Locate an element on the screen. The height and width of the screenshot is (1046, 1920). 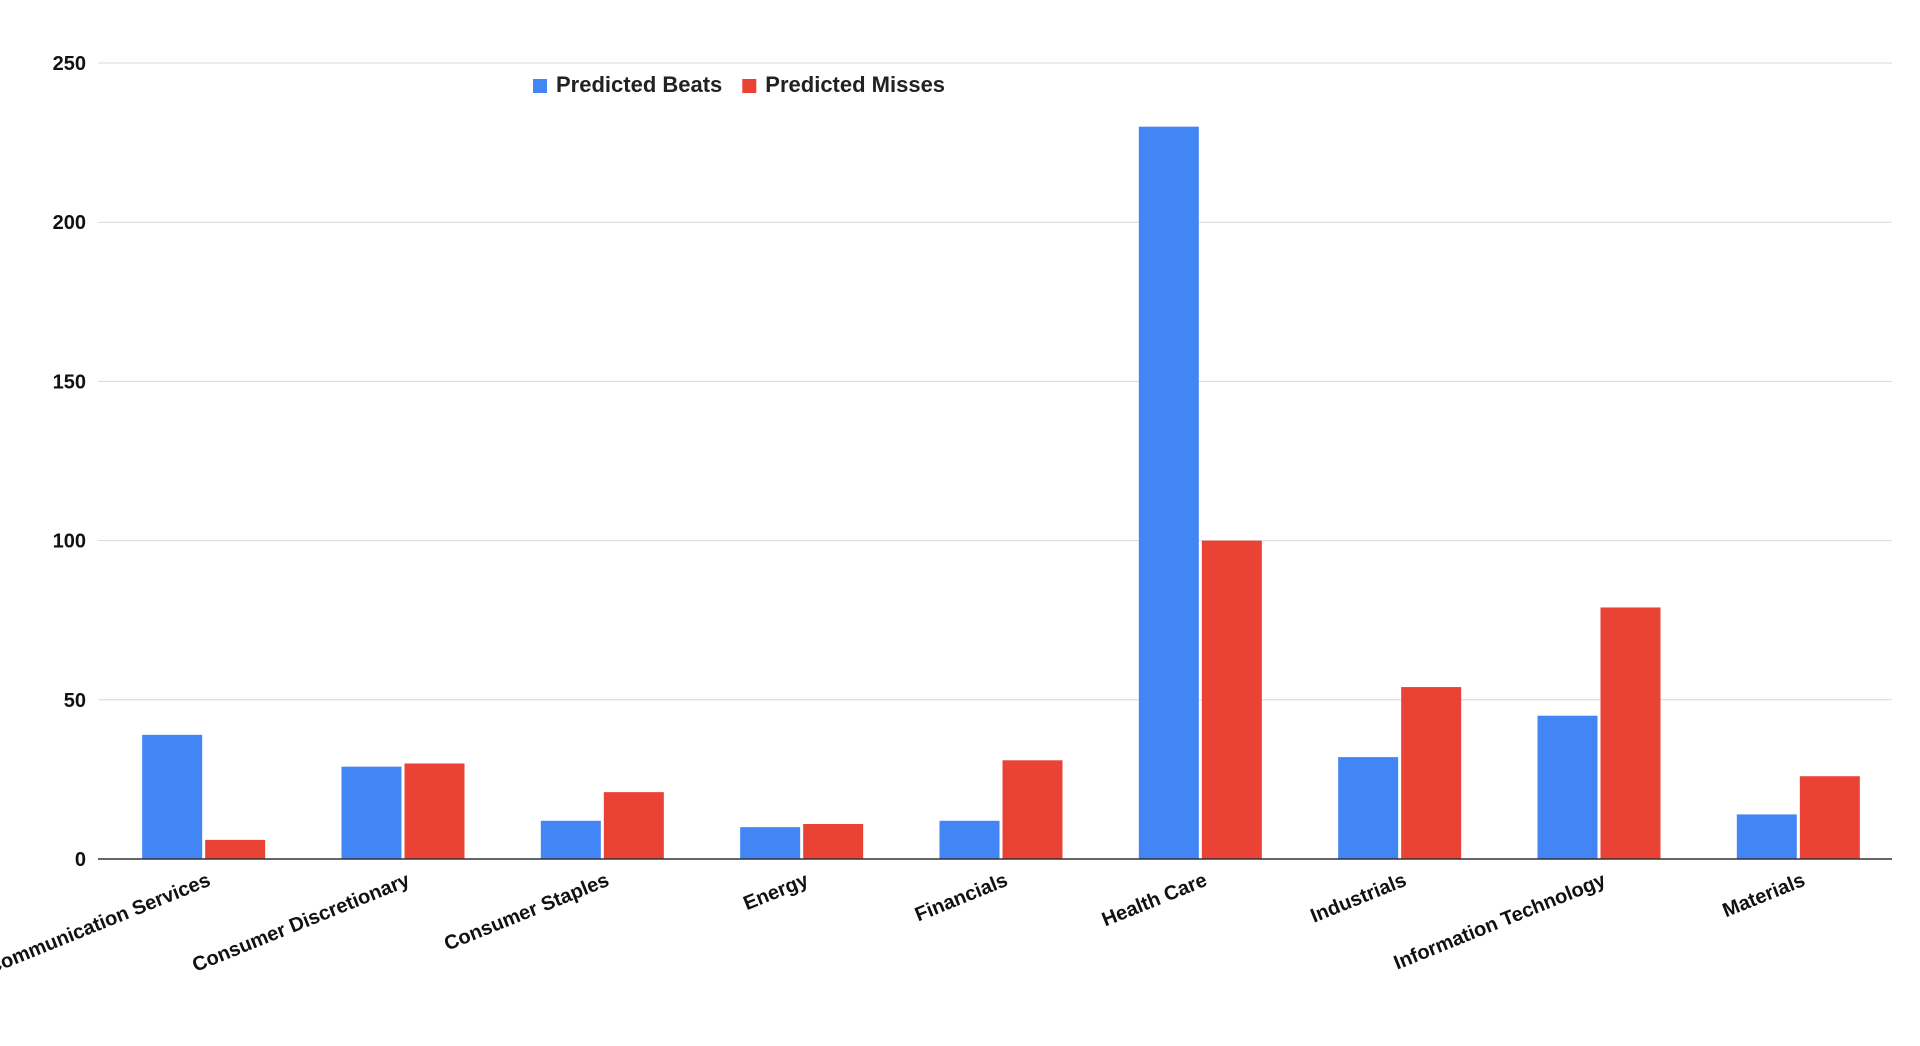
y-tick-label-250: 250 is located at coordinates (69, 64).